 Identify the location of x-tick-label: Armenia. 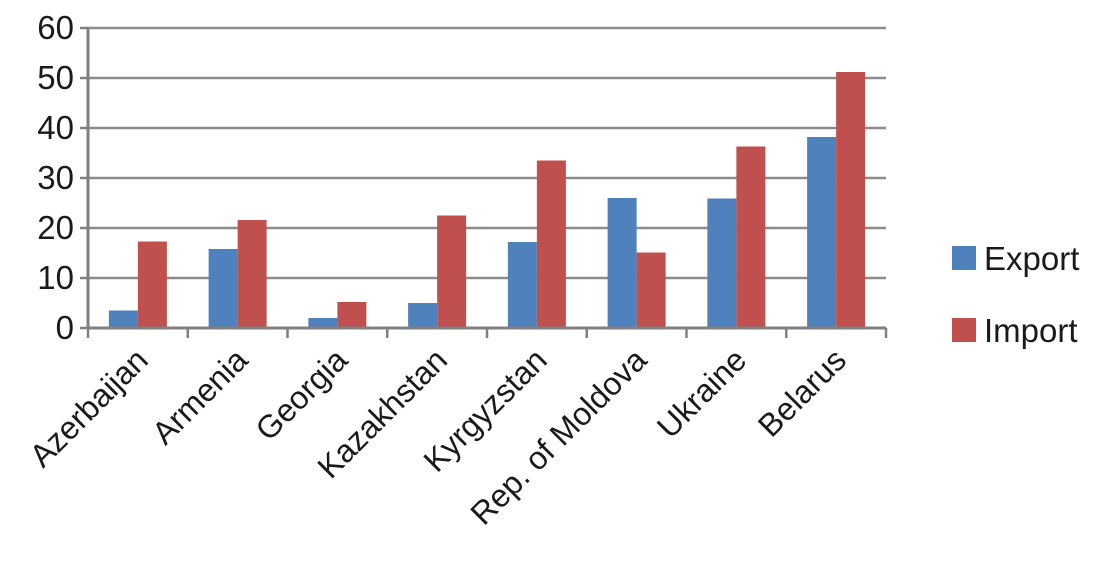
(200, 396).